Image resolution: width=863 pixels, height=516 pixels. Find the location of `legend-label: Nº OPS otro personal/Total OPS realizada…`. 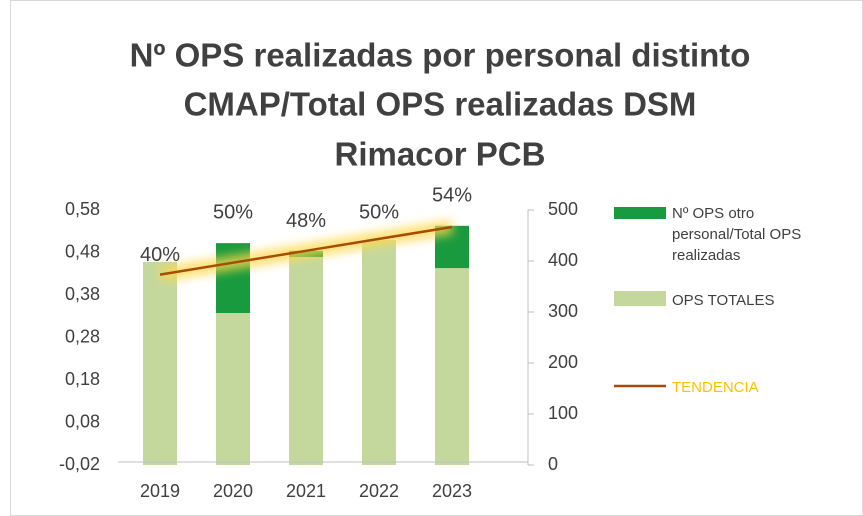

legend-label: Nº OPS otro personal/Total OPS realizada… is located at coordinates (737, 234).